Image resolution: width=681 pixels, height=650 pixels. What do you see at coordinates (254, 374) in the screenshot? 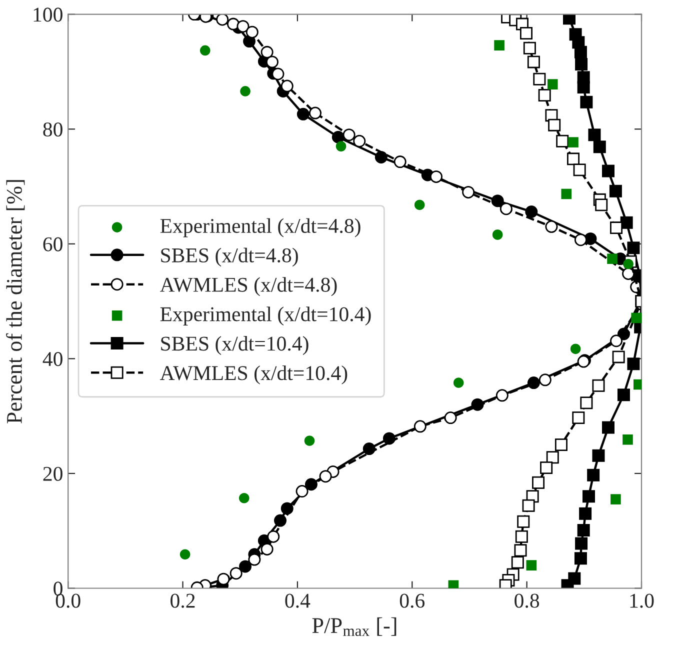
I see `legend-label: AWMLES (x/dt=10.4)` at bounding box center [254, 374].